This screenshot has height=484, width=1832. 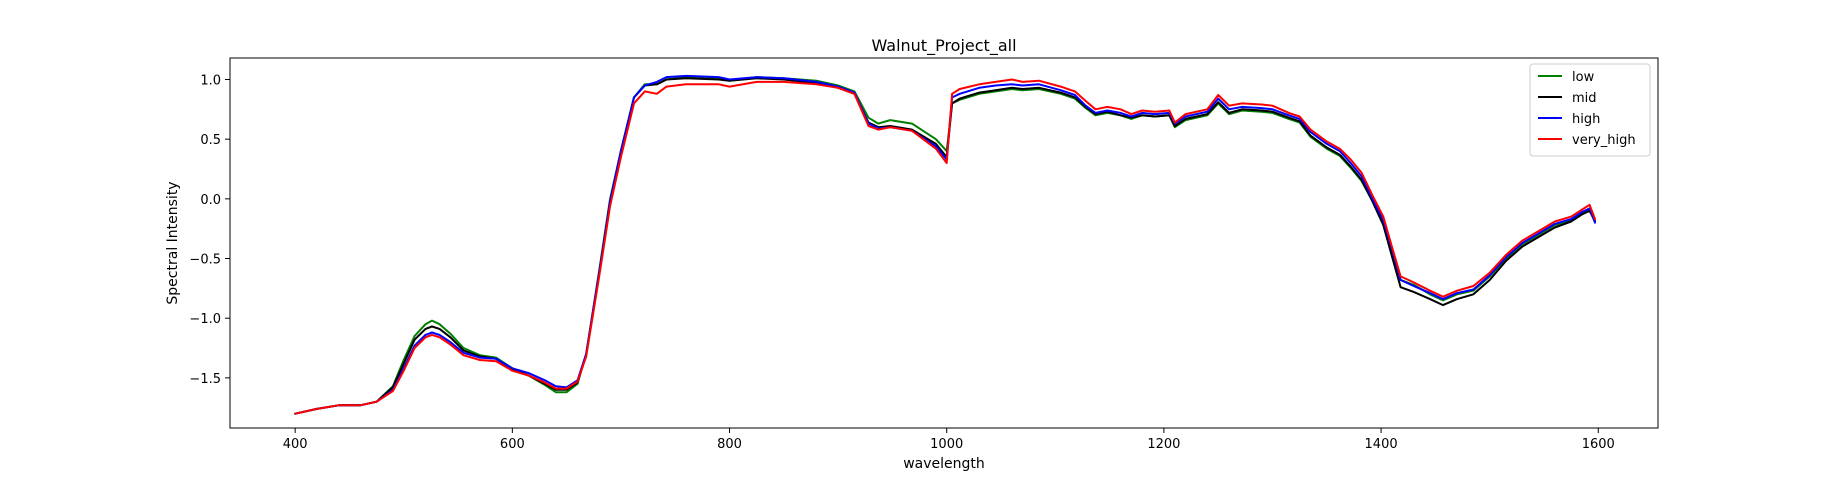 I want to click on legend-label-mid: mid, so click(x=1584, y=98).